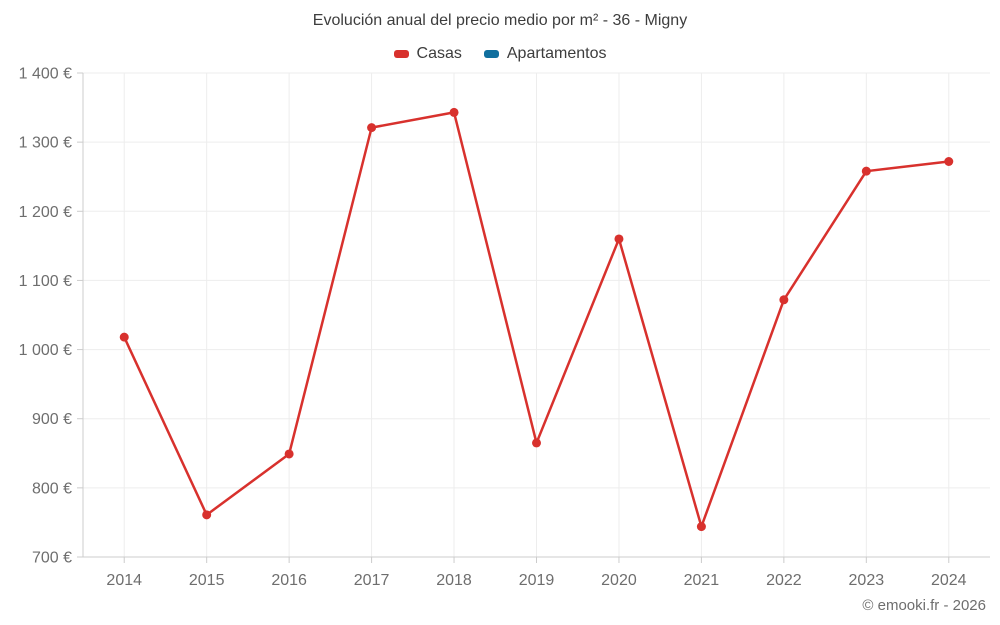 The height and width of the screenshot is (625, 1000). What do you see at coordinates (537, 580) in the screenshot?
I see `svg-text: 2019` at bounding box center [537, 580].